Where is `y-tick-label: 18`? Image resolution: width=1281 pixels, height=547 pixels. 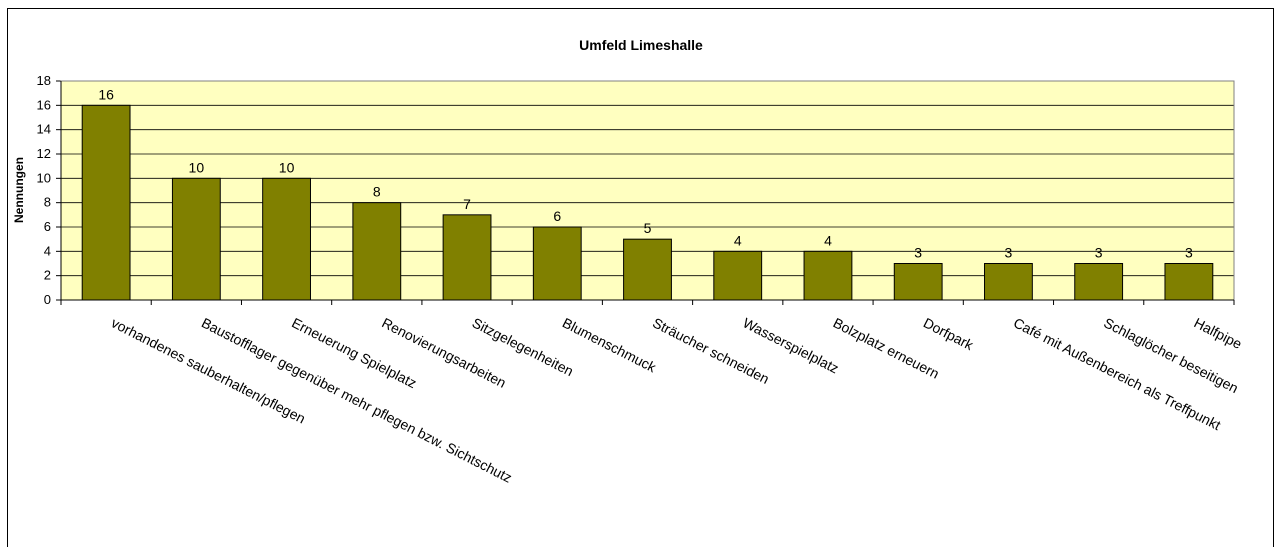 y-tick-label: 18 is located at coordinates (44, 80).